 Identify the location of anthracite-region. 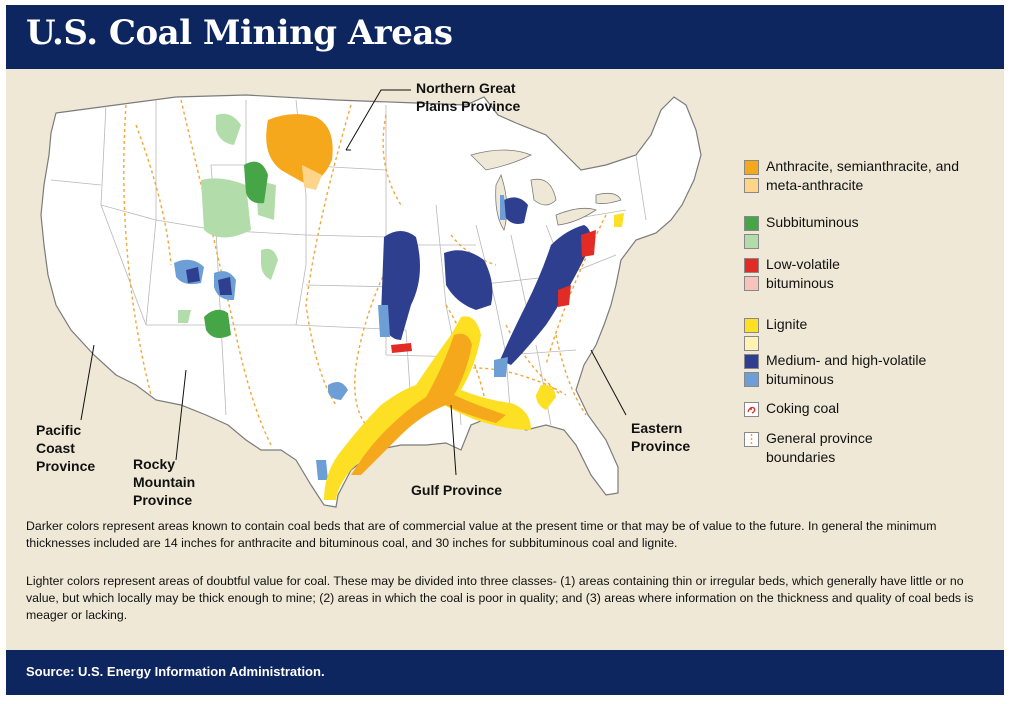
(299, 149).